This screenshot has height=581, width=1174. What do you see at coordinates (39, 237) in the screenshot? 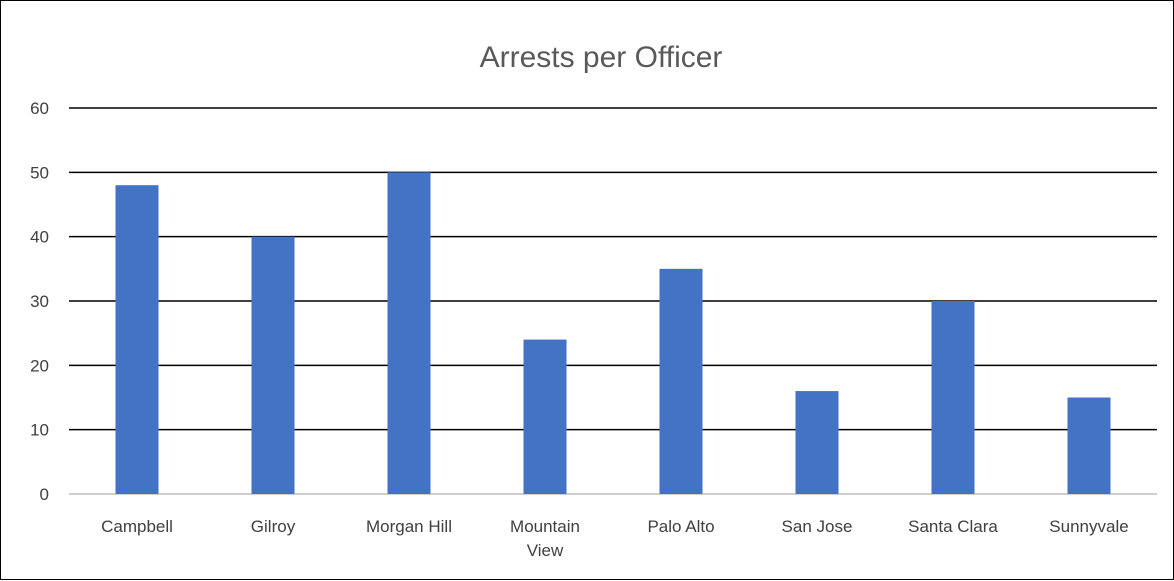
I see `y-tick-label: 40` at bounding box center [39, 237].